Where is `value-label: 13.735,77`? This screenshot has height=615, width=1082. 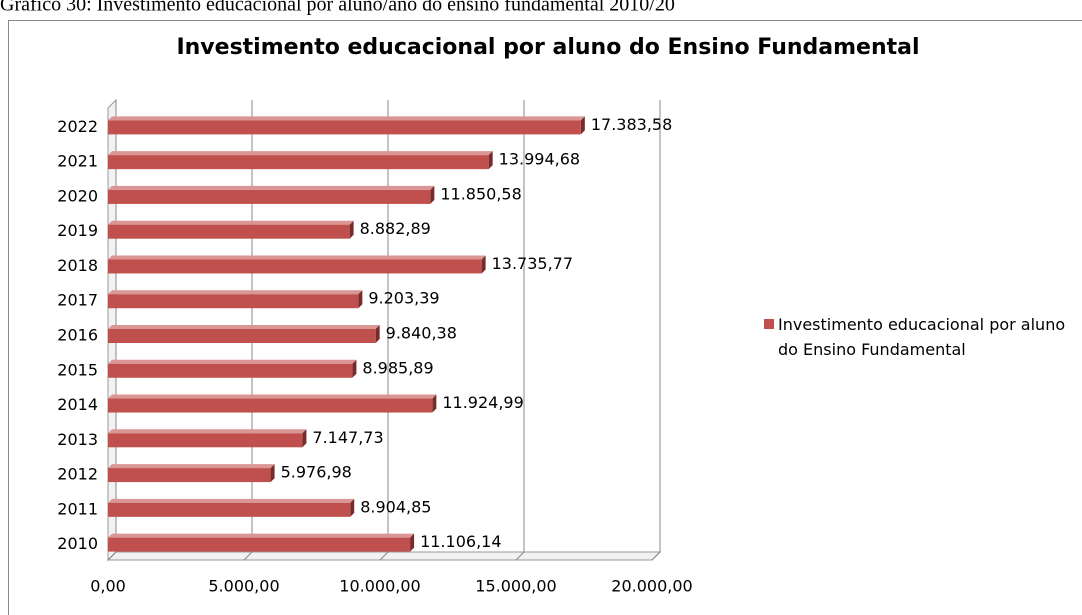 value-label: 13.735,77 is located at coordinates (532, 263).